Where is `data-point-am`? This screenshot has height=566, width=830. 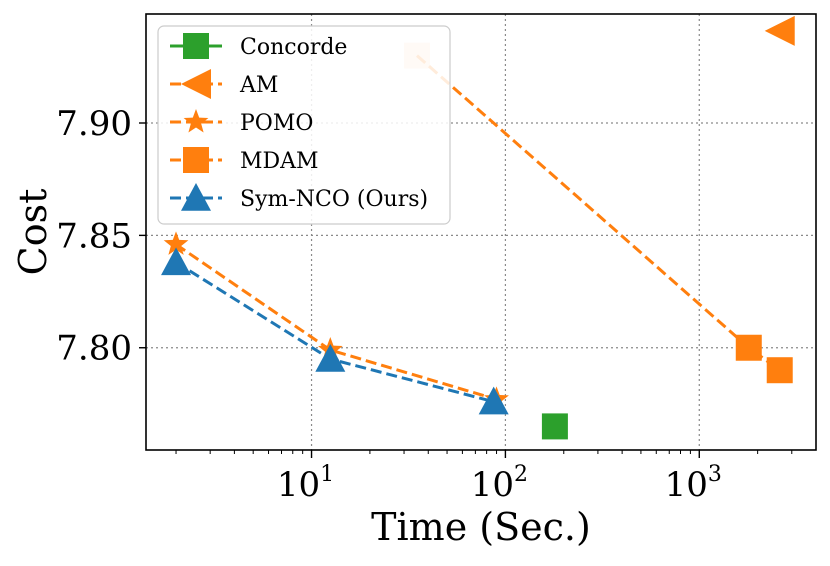 data-point-am is located at coordinates (779, 30).